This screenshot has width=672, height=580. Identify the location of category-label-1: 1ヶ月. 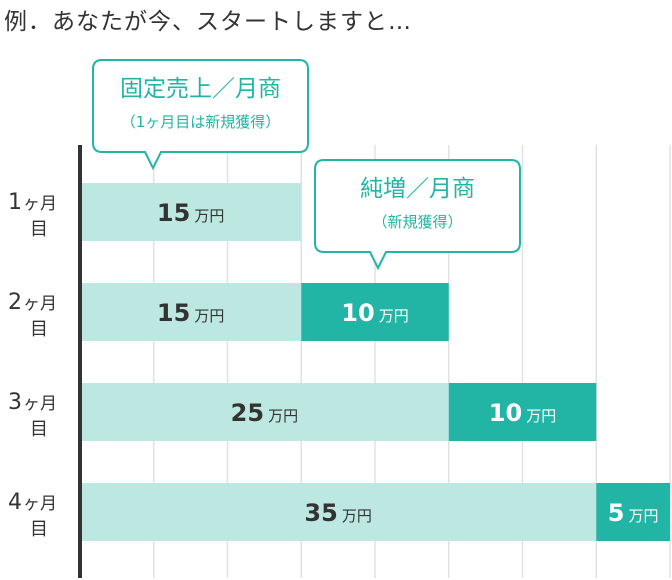
(32, 202).